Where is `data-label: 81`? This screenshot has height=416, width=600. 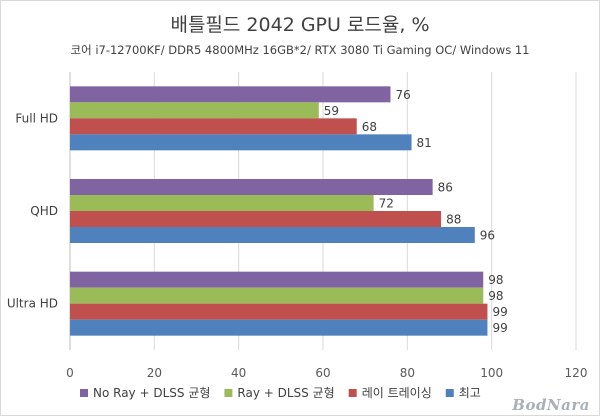 data-label: 81 is located at coordinates (424, 143).